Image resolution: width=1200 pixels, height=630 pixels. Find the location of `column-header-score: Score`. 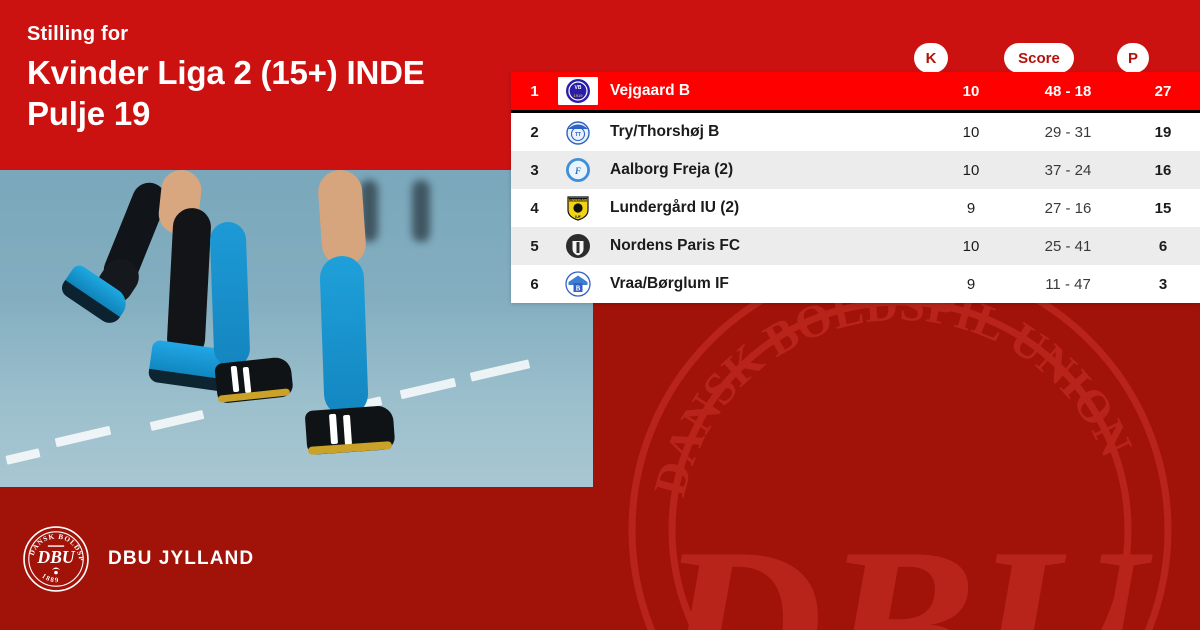

column-header-score: Score is located at coordinates (1039, 58).